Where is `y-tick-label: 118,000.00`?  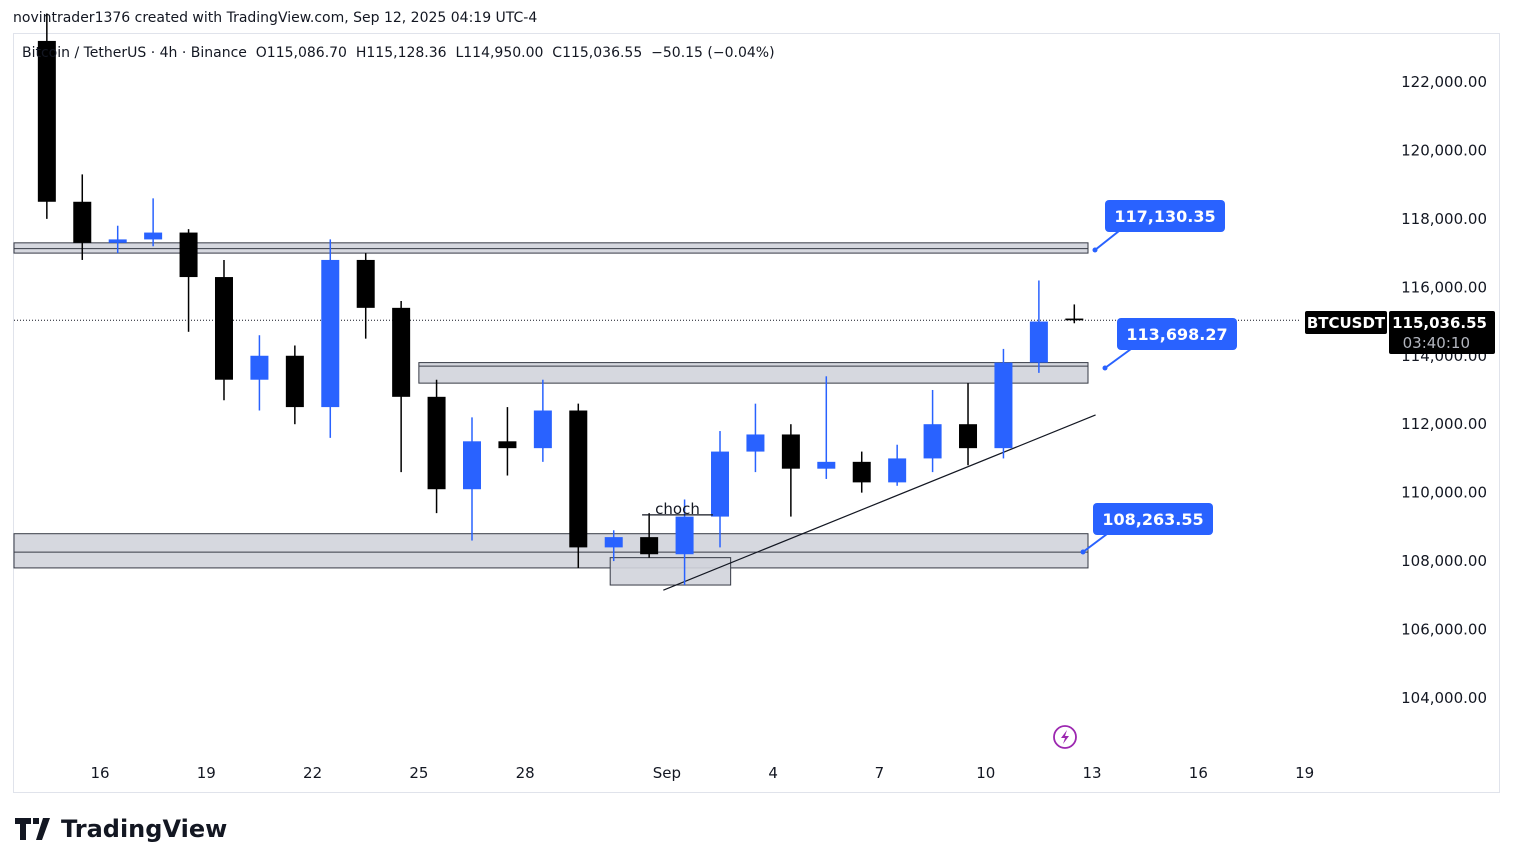 y-tick-label: 118,000.00 is located at coordinates (1444, 219).